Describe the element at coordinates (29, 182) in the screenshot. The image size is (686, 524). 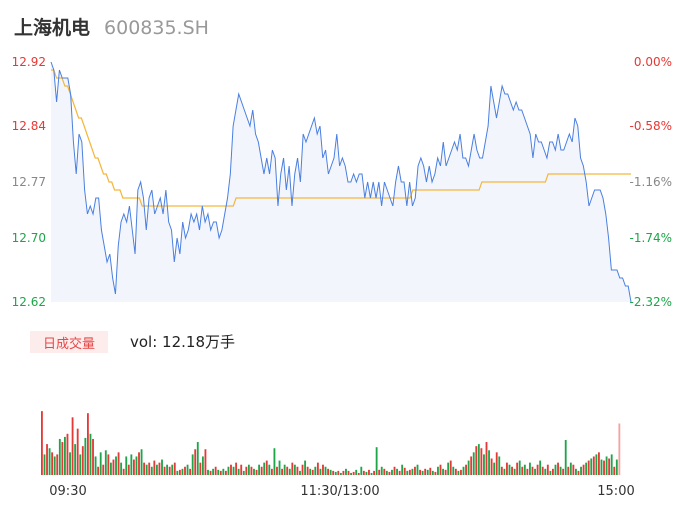
I see `price-tick-label: 12.77` at that location.